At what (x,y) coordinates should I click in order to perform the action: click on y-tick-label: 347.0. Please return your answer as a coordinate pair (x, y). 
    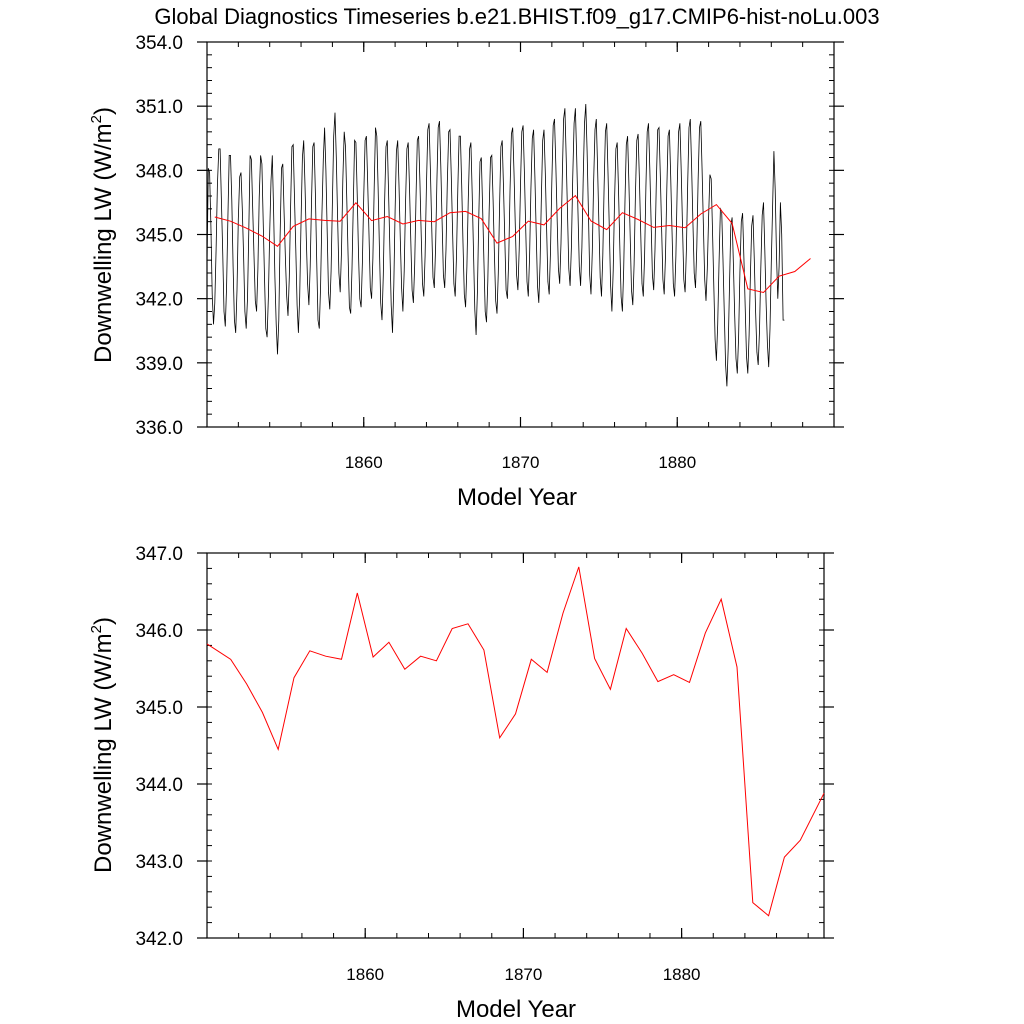
    Looking at the image, I should click on (159, 554).